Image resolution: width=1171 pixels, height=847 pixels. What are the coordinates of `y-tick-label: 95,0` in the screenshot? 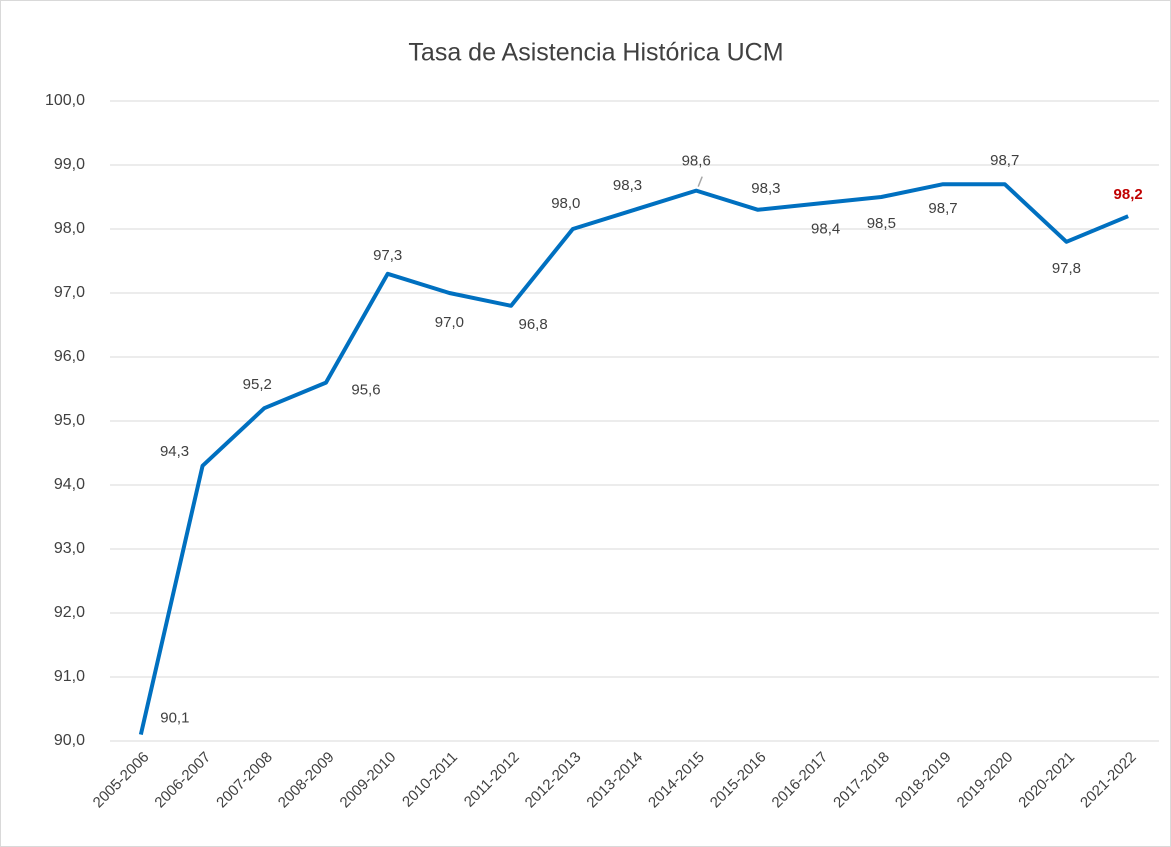 It's located at (69, 420).